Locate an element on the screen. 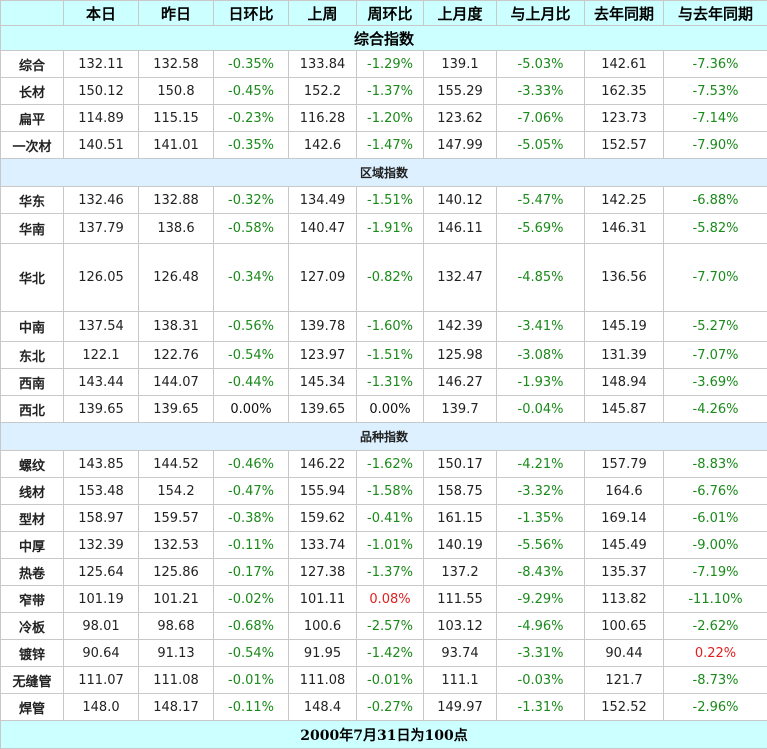  table-cell: 145.34 is located at coordinates (323, 382).